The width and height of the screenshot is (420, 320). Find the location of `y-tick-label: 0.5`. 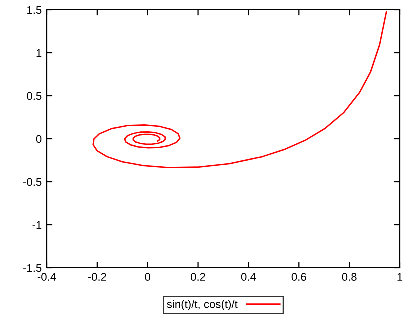

y-tick-label: 0.5 is located at coordinates (34, 96).